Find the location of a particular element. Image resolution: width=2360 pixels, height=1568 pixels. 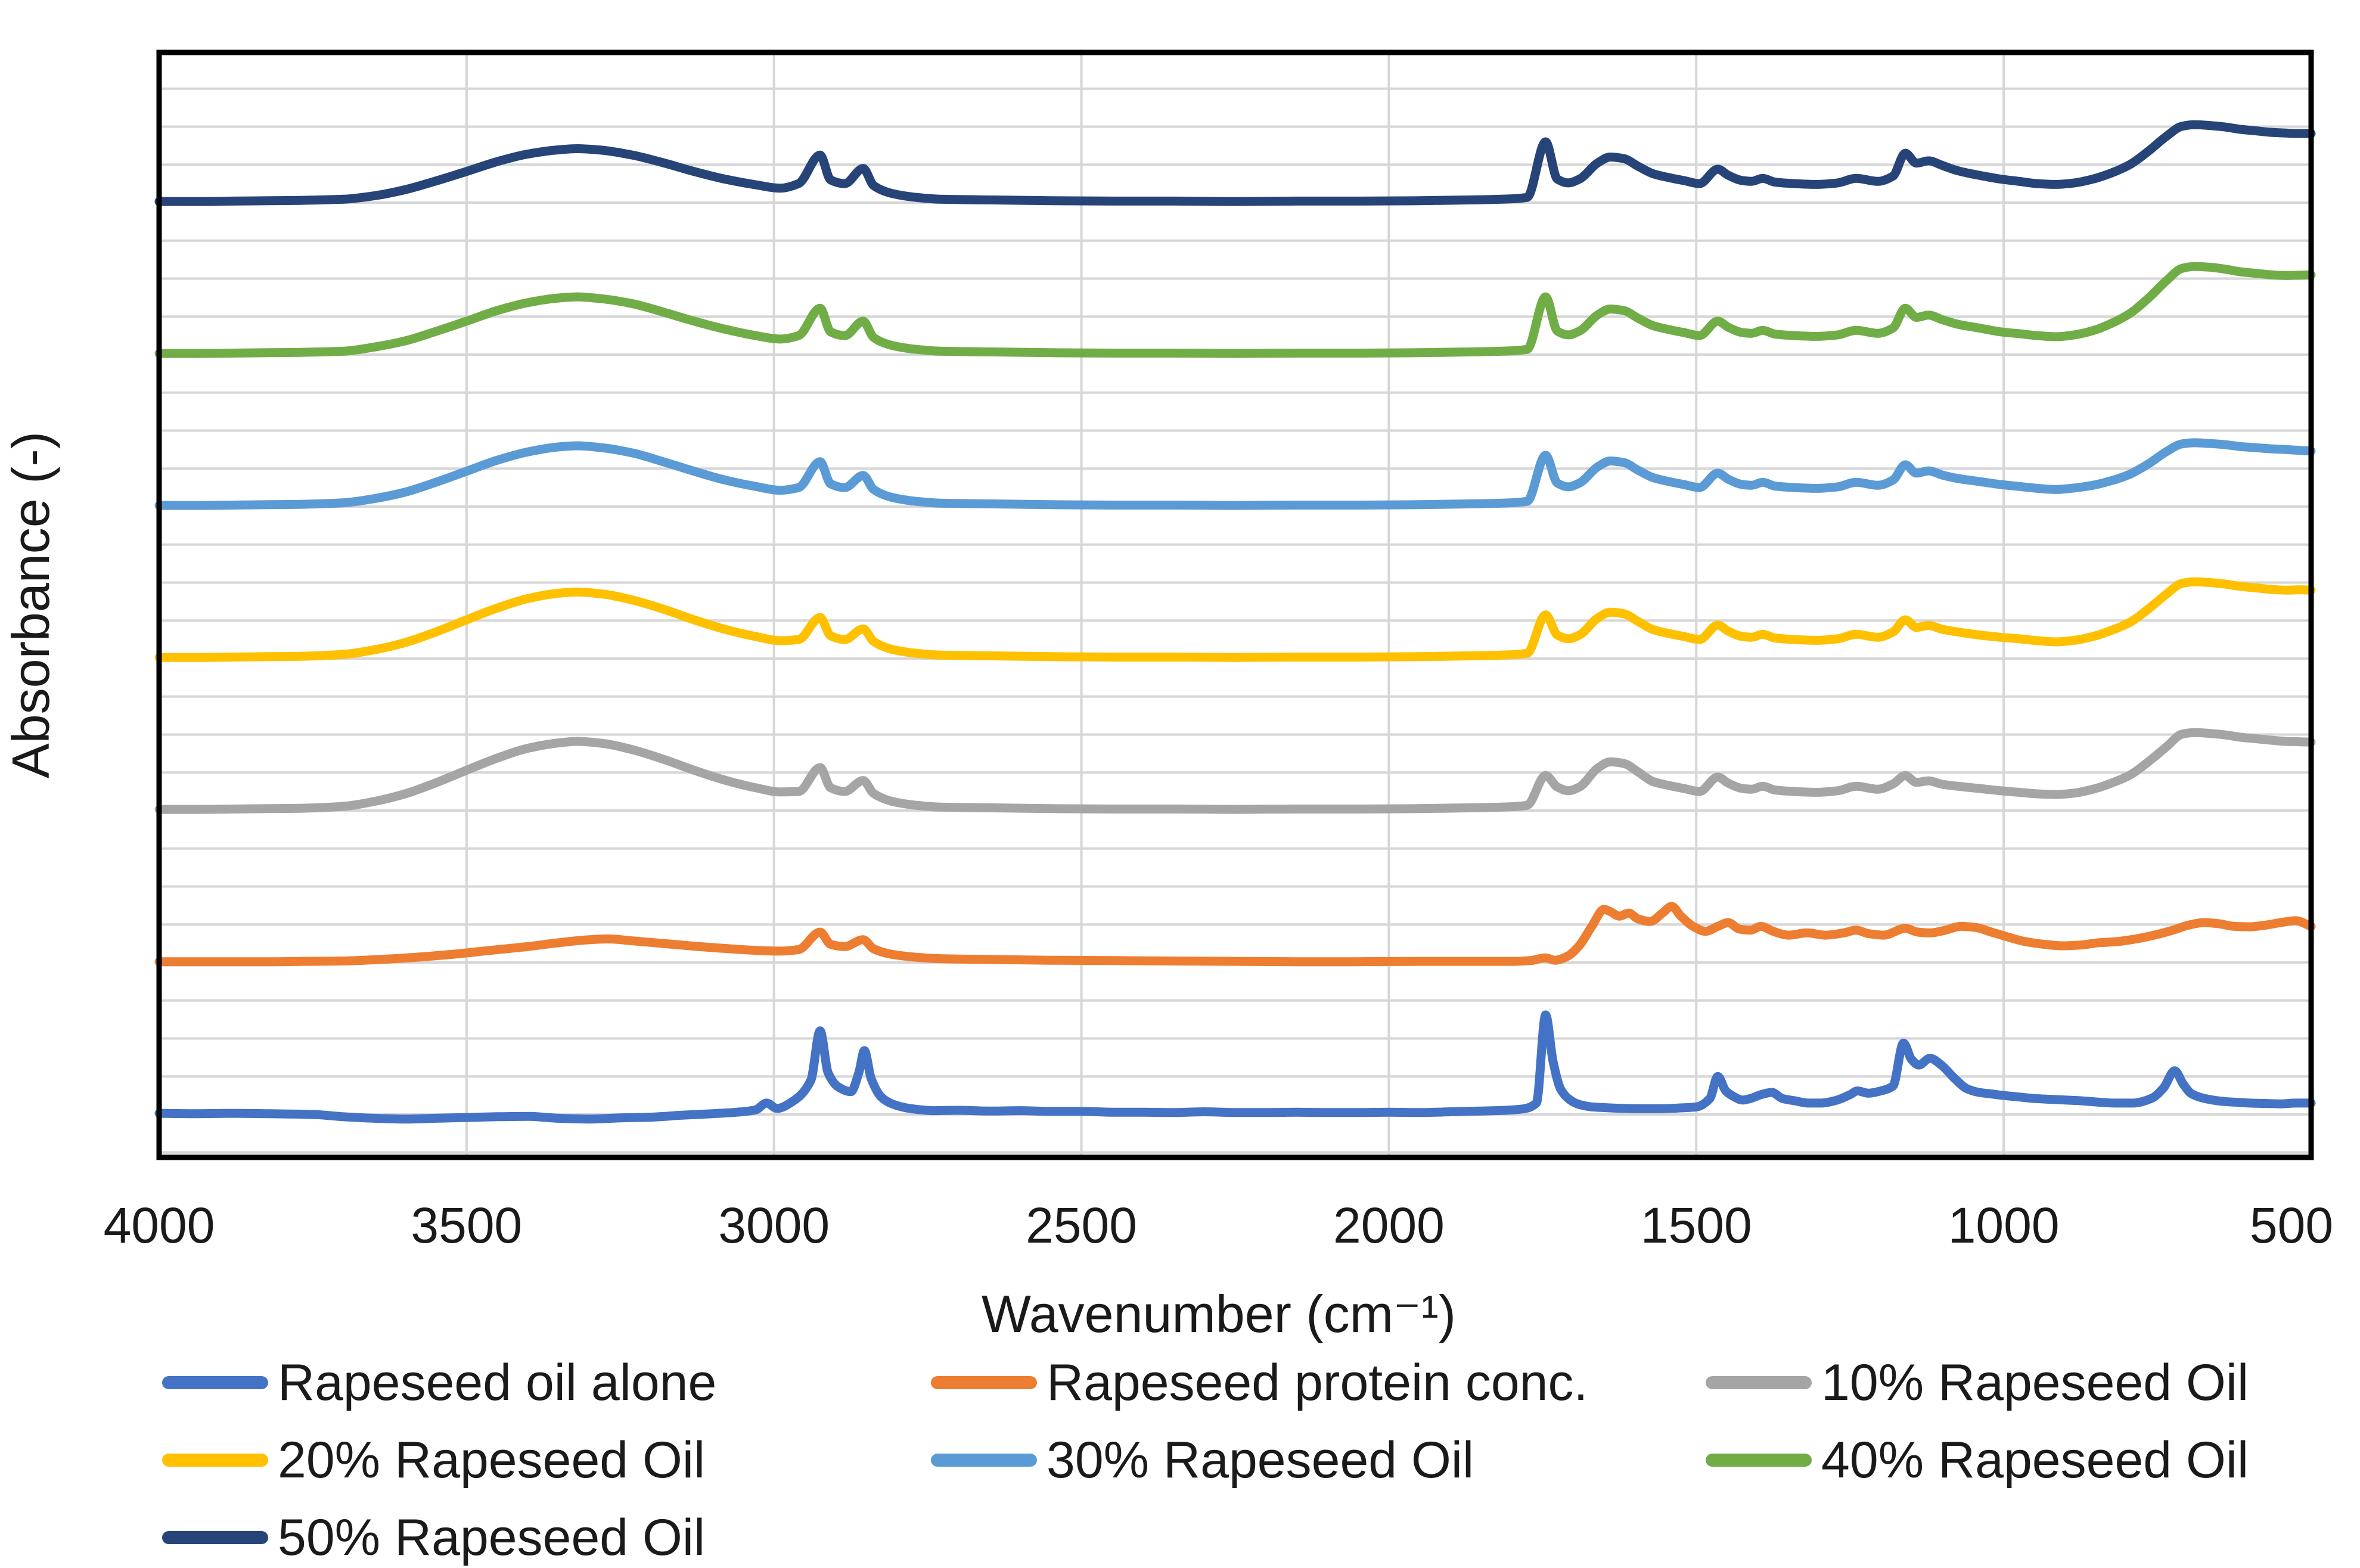

series-line-30-rapeseed-oil is located at coordinates (1235, 474).